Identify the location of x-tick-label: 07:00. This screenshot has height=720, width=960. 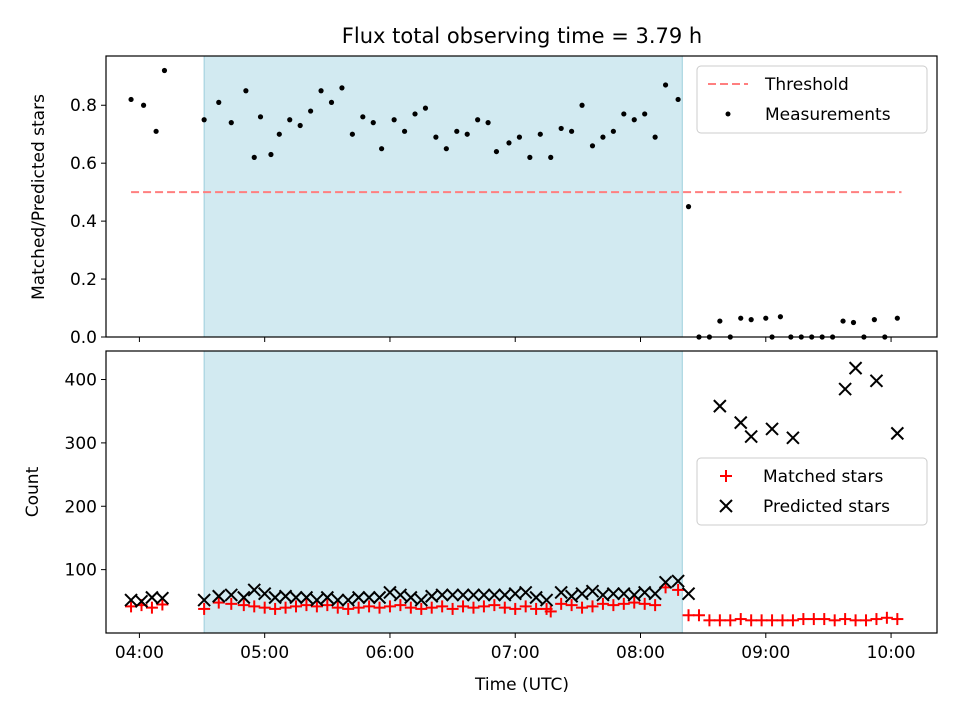
(515, 653).